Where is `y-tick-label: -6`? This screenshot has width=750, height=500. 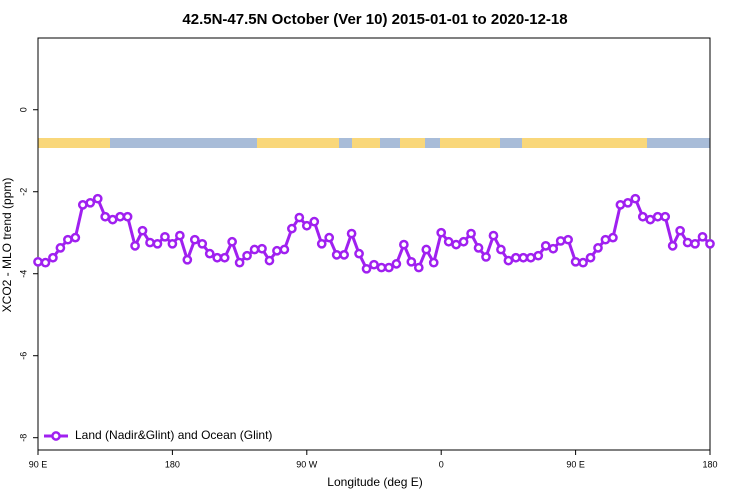
y-tick-label: -6 is located at coordinates (23, 356).